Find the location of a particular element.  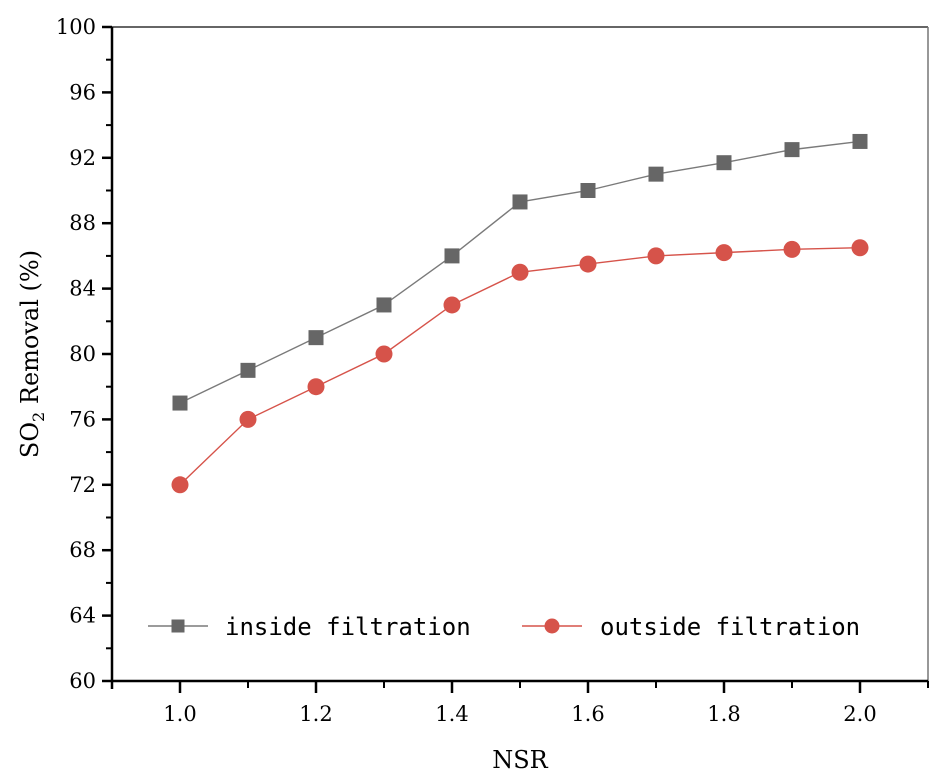

x-tick-label: 1.8 is located at coordinates (723, 714).